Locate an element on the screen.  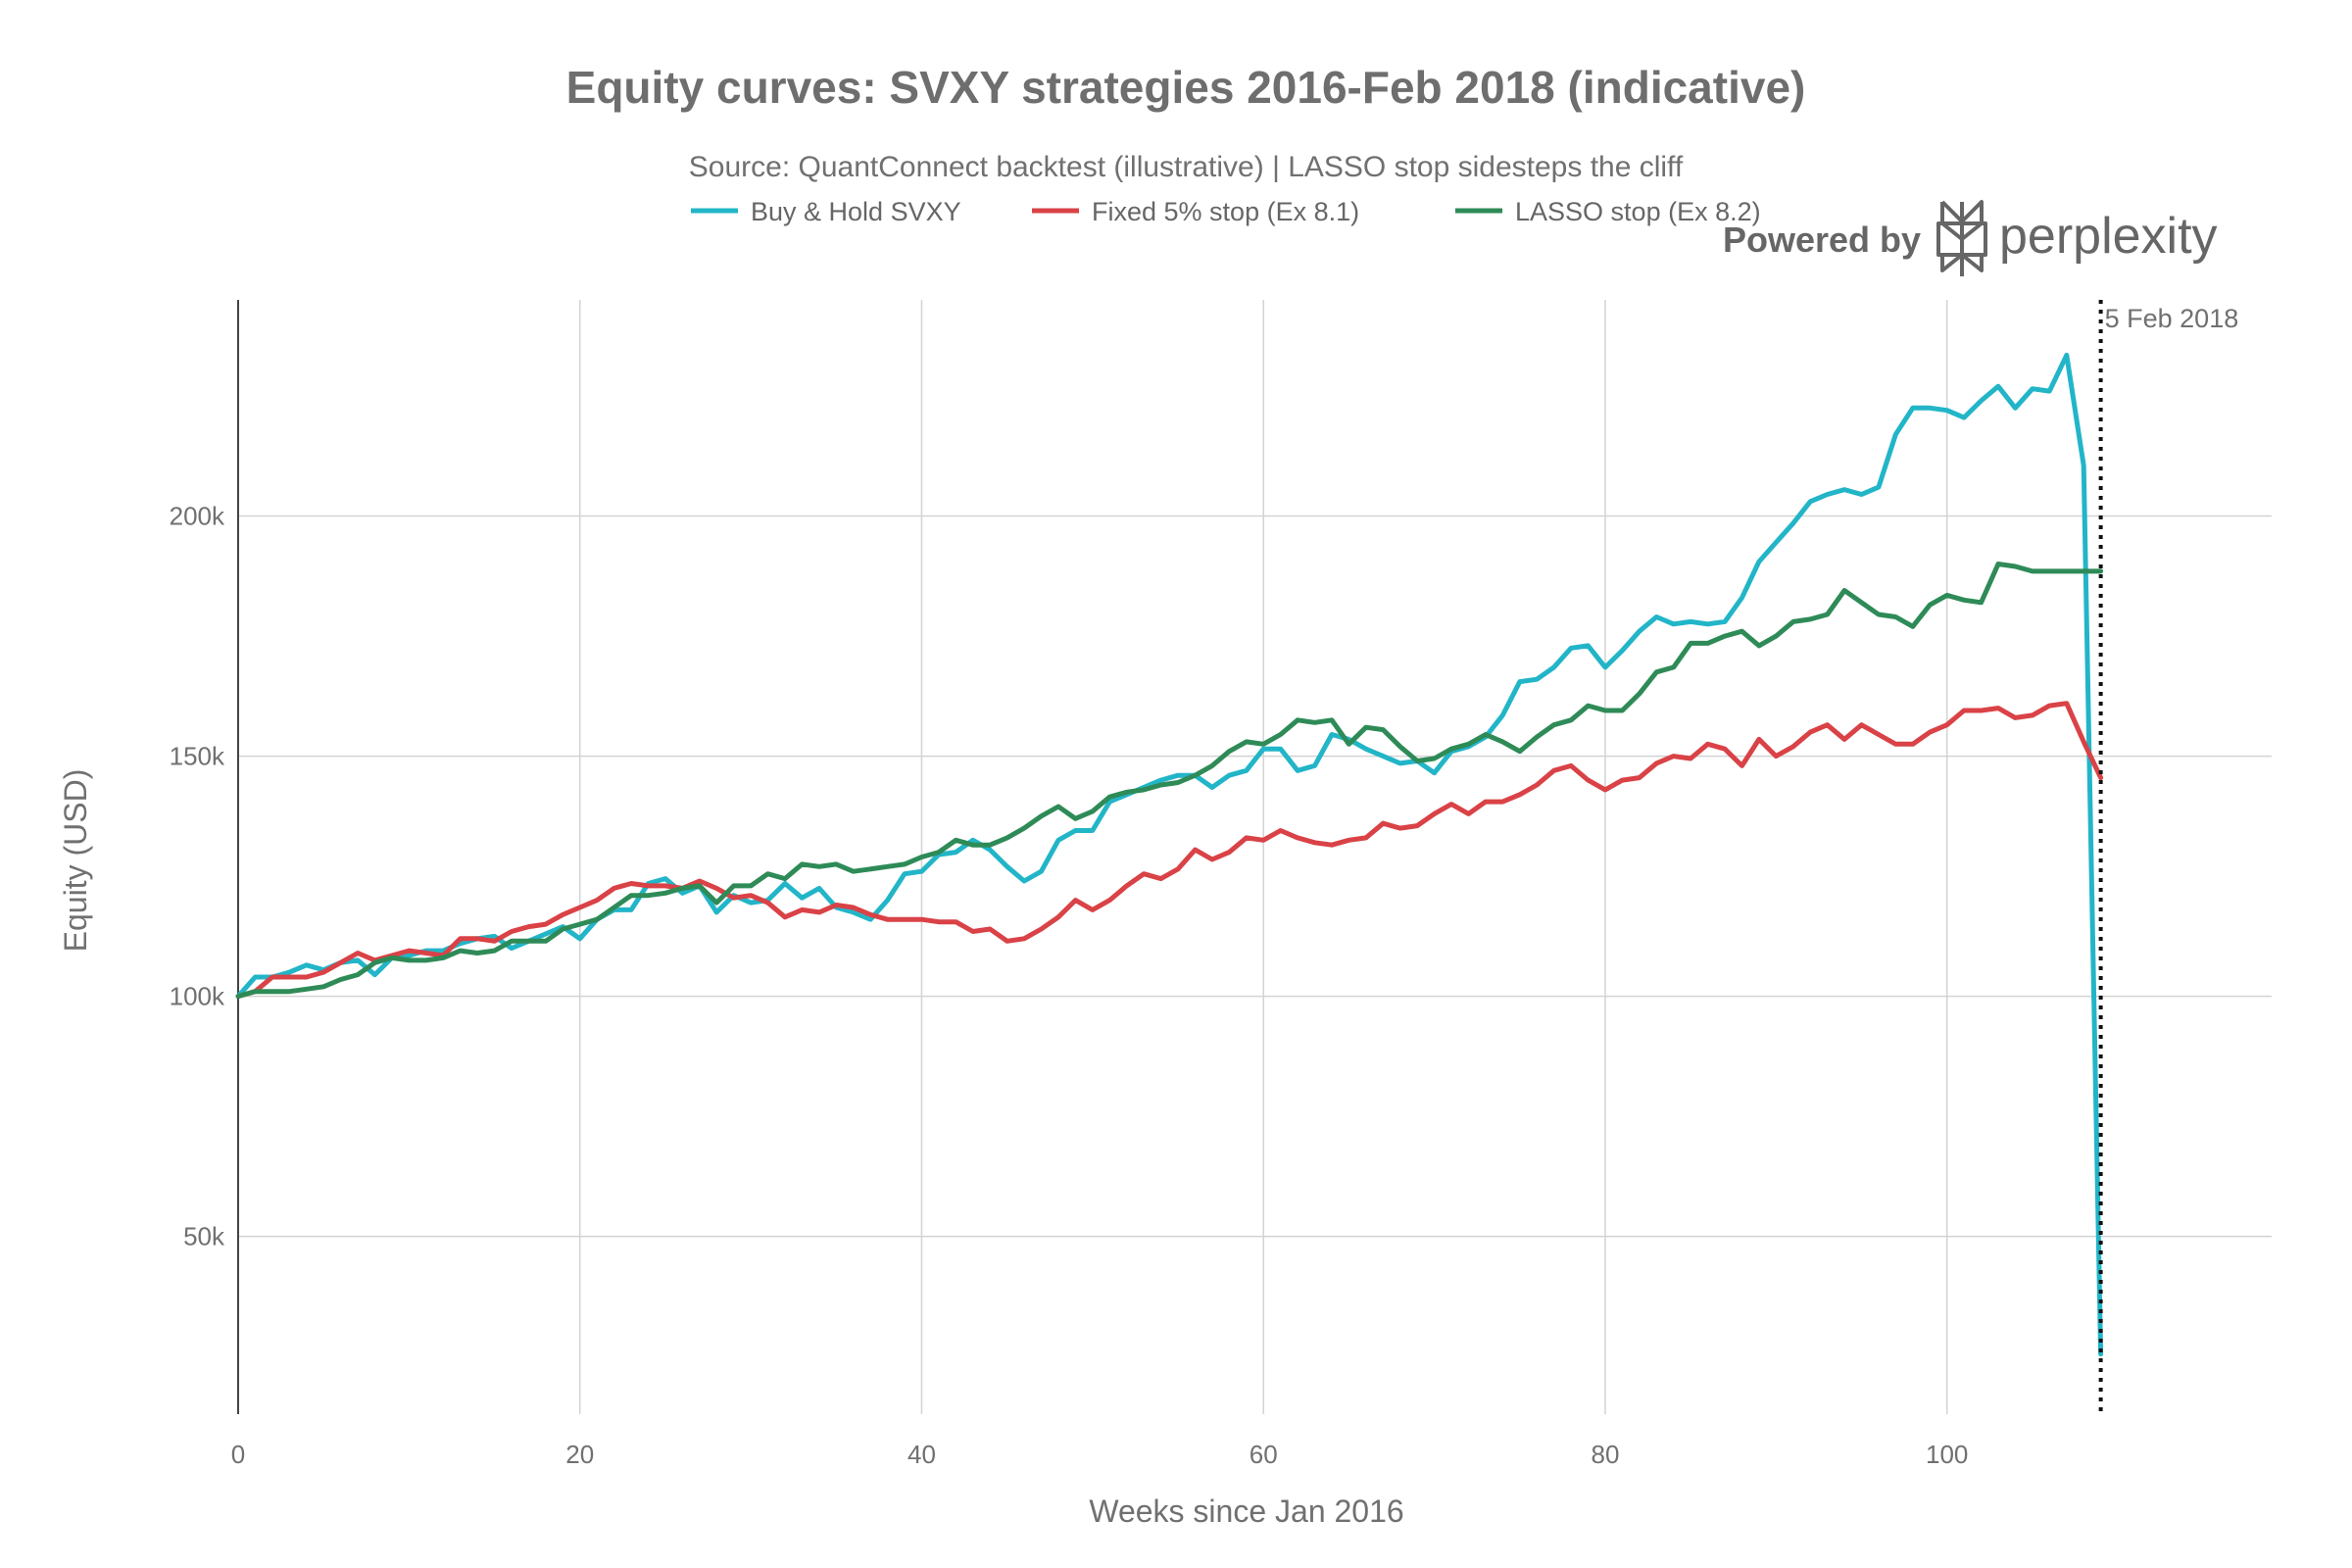
perplexity-wordmark: perplexity is located at coordinates (2108, 236).